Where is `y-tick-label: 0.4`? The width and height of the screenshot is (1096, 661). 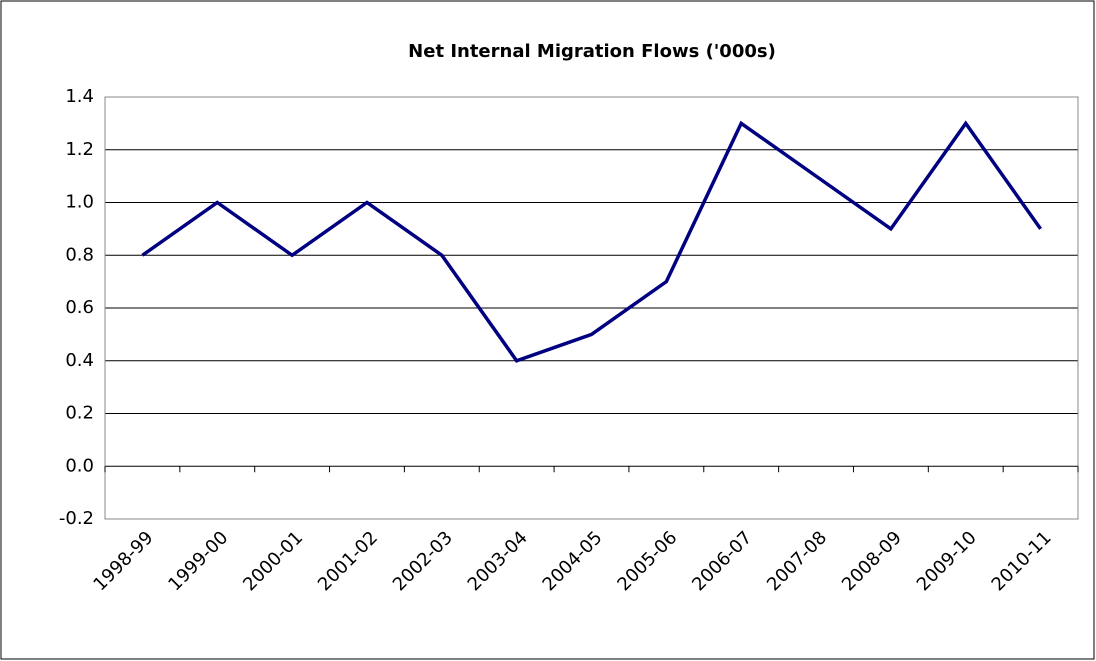 y-tick-label: 0.4 is located at coordinates (79, 360).